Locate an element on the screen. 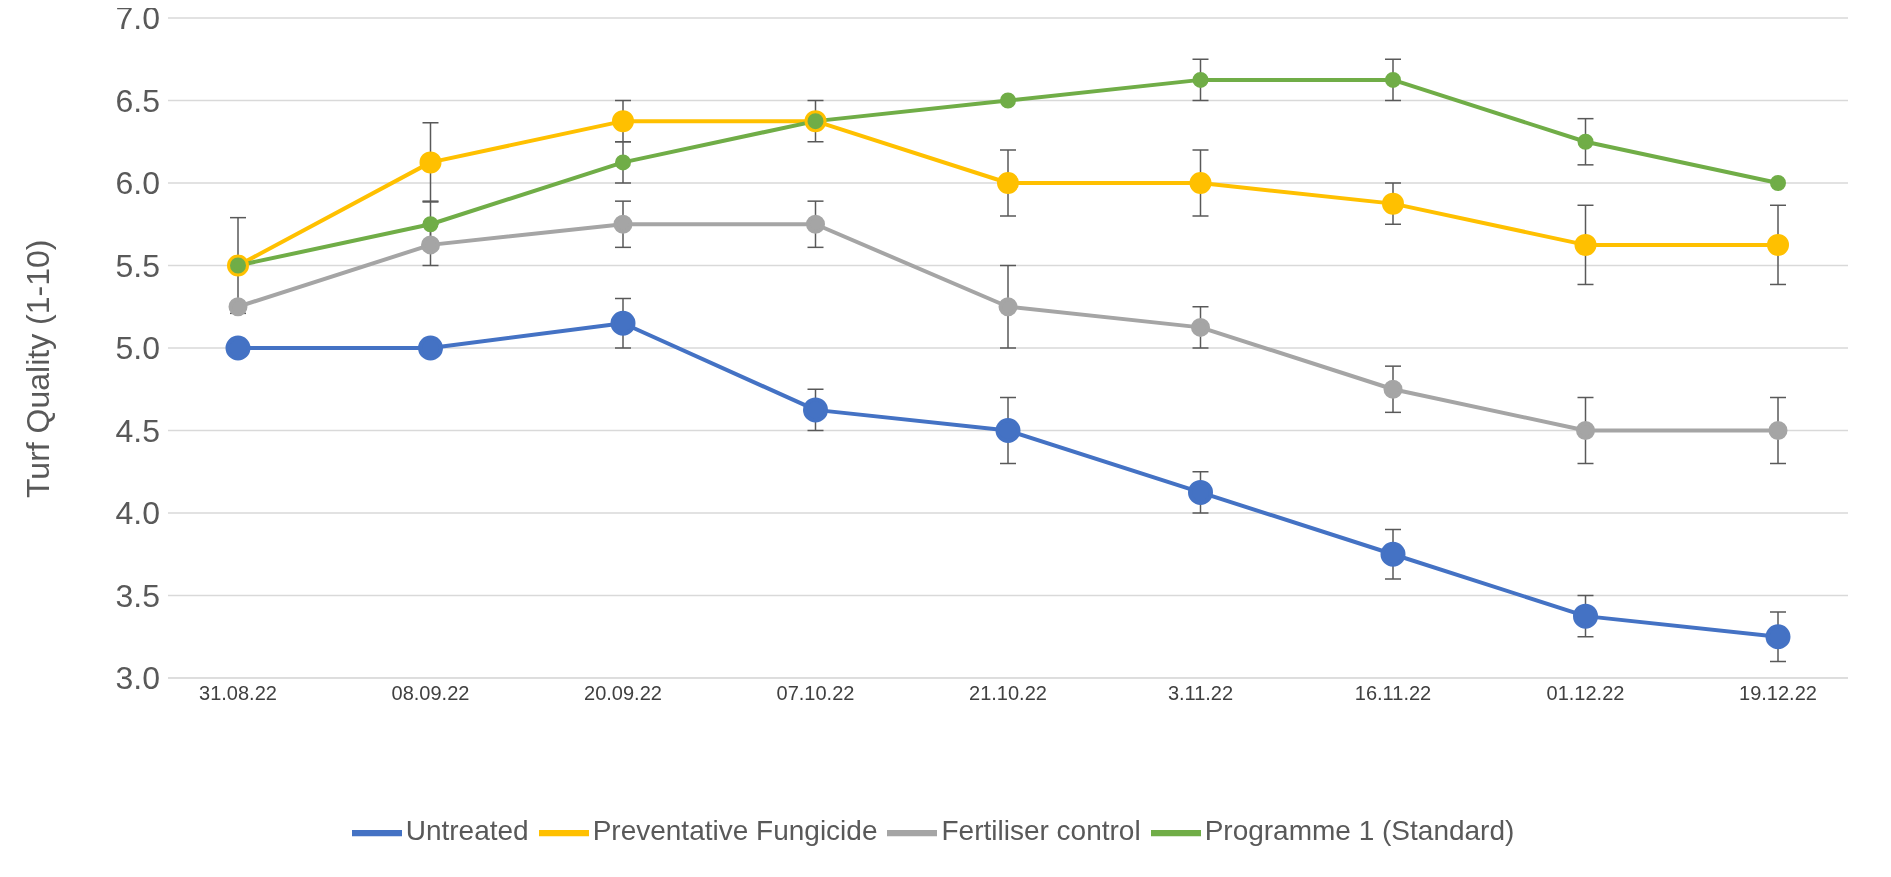  y-tick-label: 3.0 is located at coordinates (137, 678).